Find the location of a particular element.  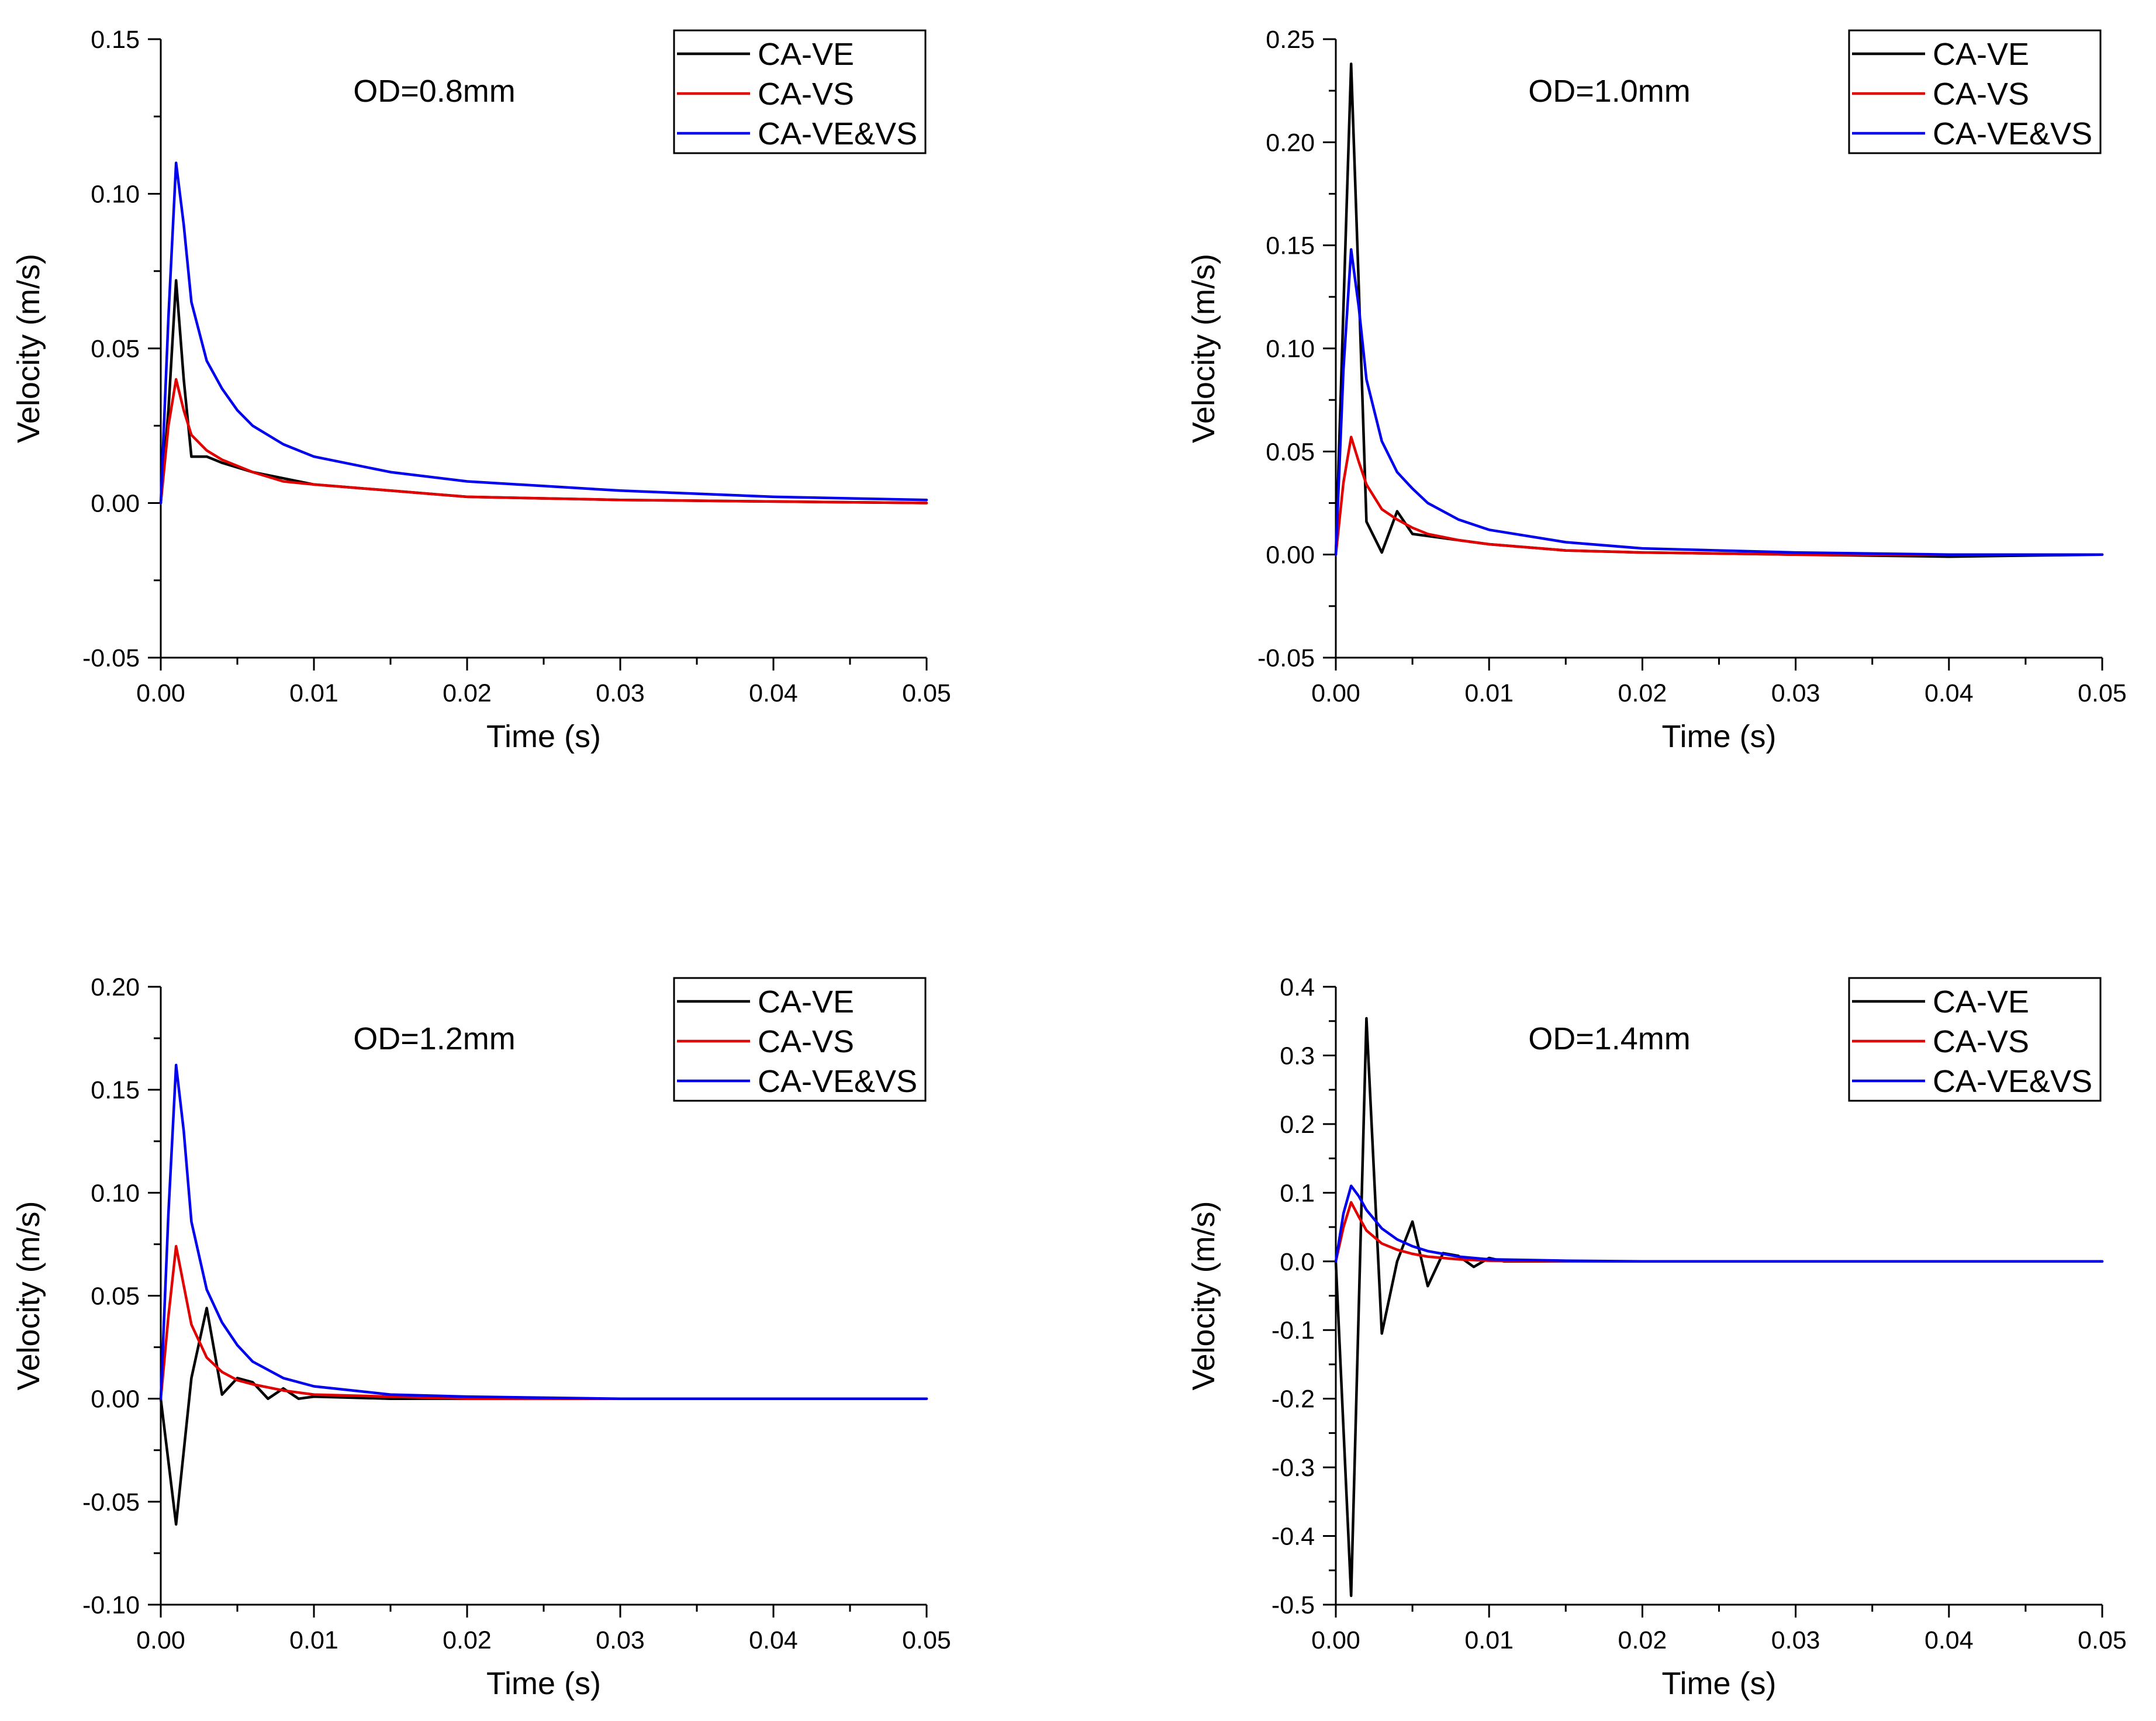

y-tick-label: -0.2 is located at coordinates (1294, 1399).